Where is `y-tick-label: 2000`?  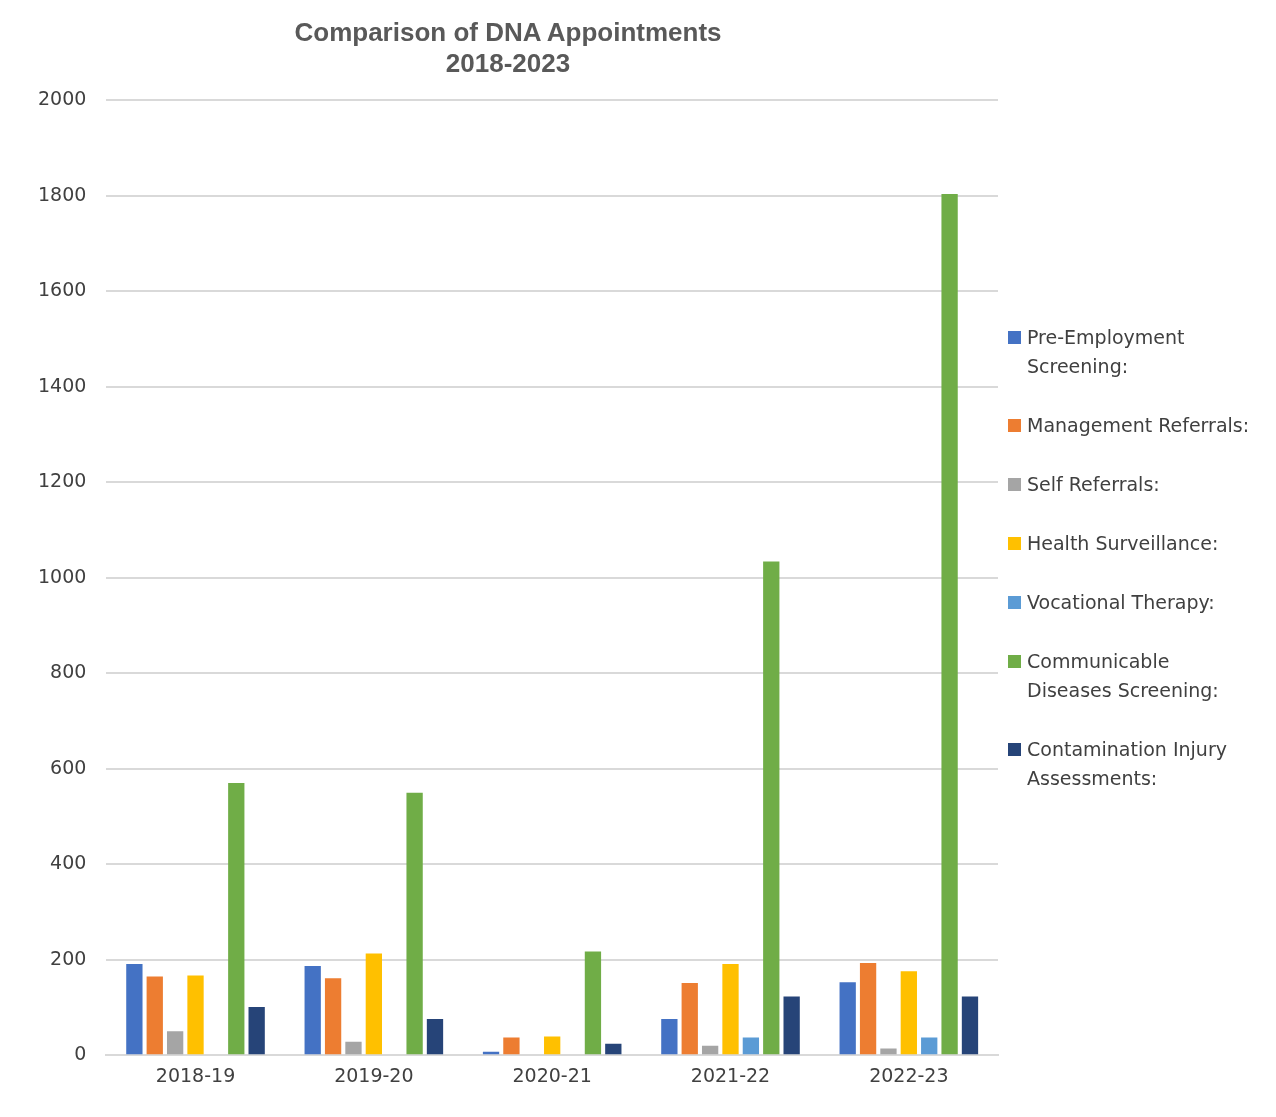 y-tick-label: 2000 is located at coordinates (62, 98).